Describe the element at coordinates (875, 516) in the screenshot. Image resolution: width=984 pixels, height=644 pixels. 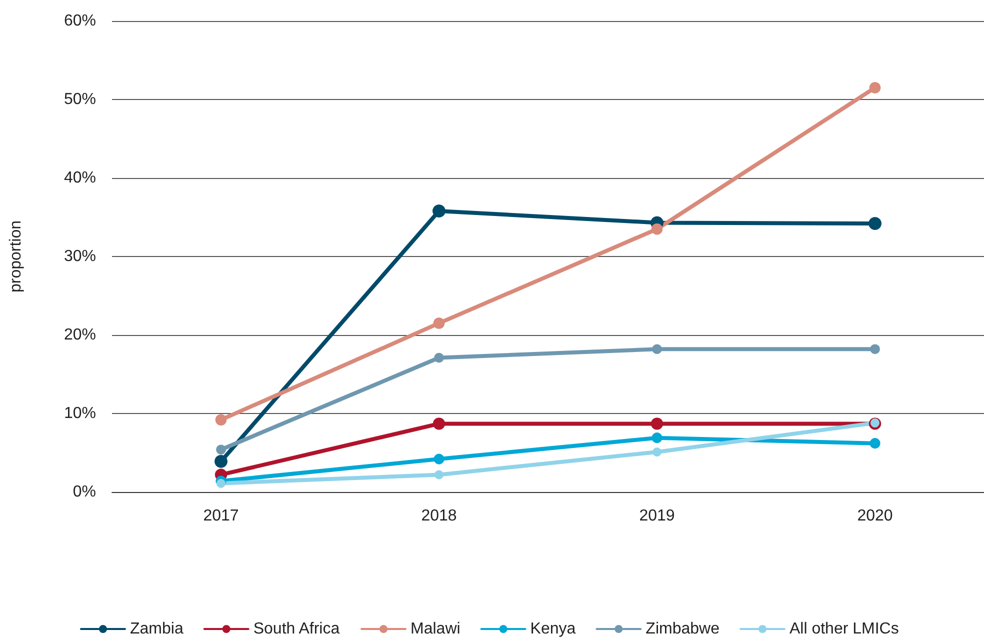
I see `x-tick-label: 2020` at that location.